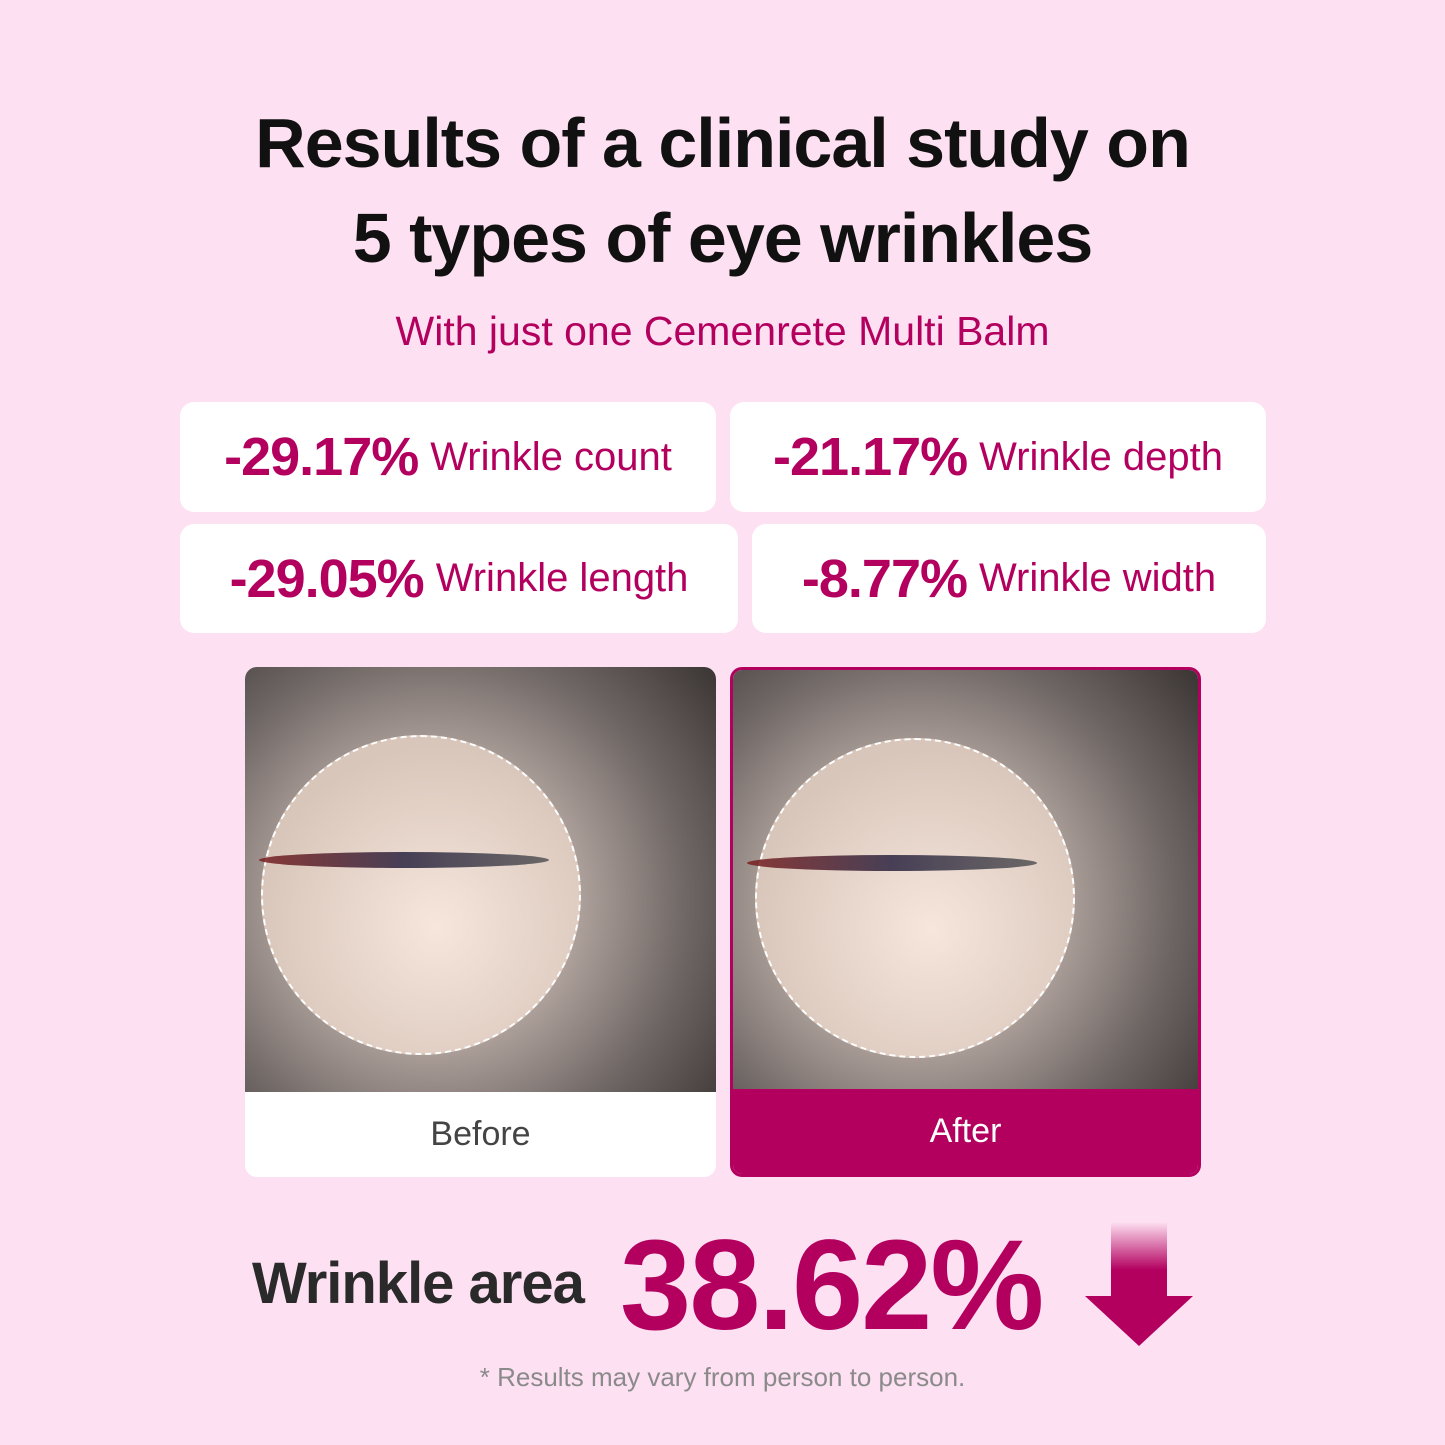  I want to click on stat-value: -8.77%, so click(884, 578).